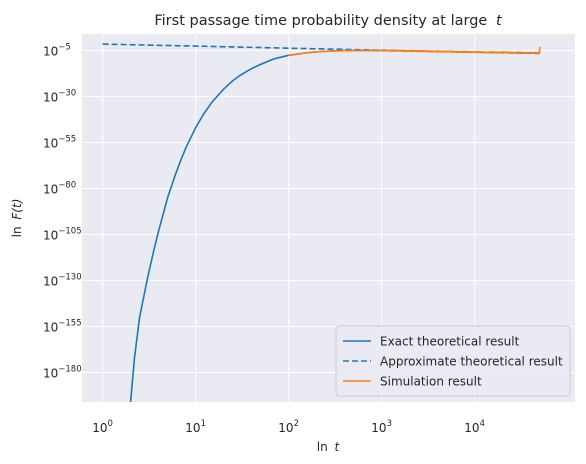 The width and height of the screenshot is (586, 464). Describe the element at coordinates (450, 342) in the screenshot. I see `legend-label-exact: Exact theoretical result` at that location.